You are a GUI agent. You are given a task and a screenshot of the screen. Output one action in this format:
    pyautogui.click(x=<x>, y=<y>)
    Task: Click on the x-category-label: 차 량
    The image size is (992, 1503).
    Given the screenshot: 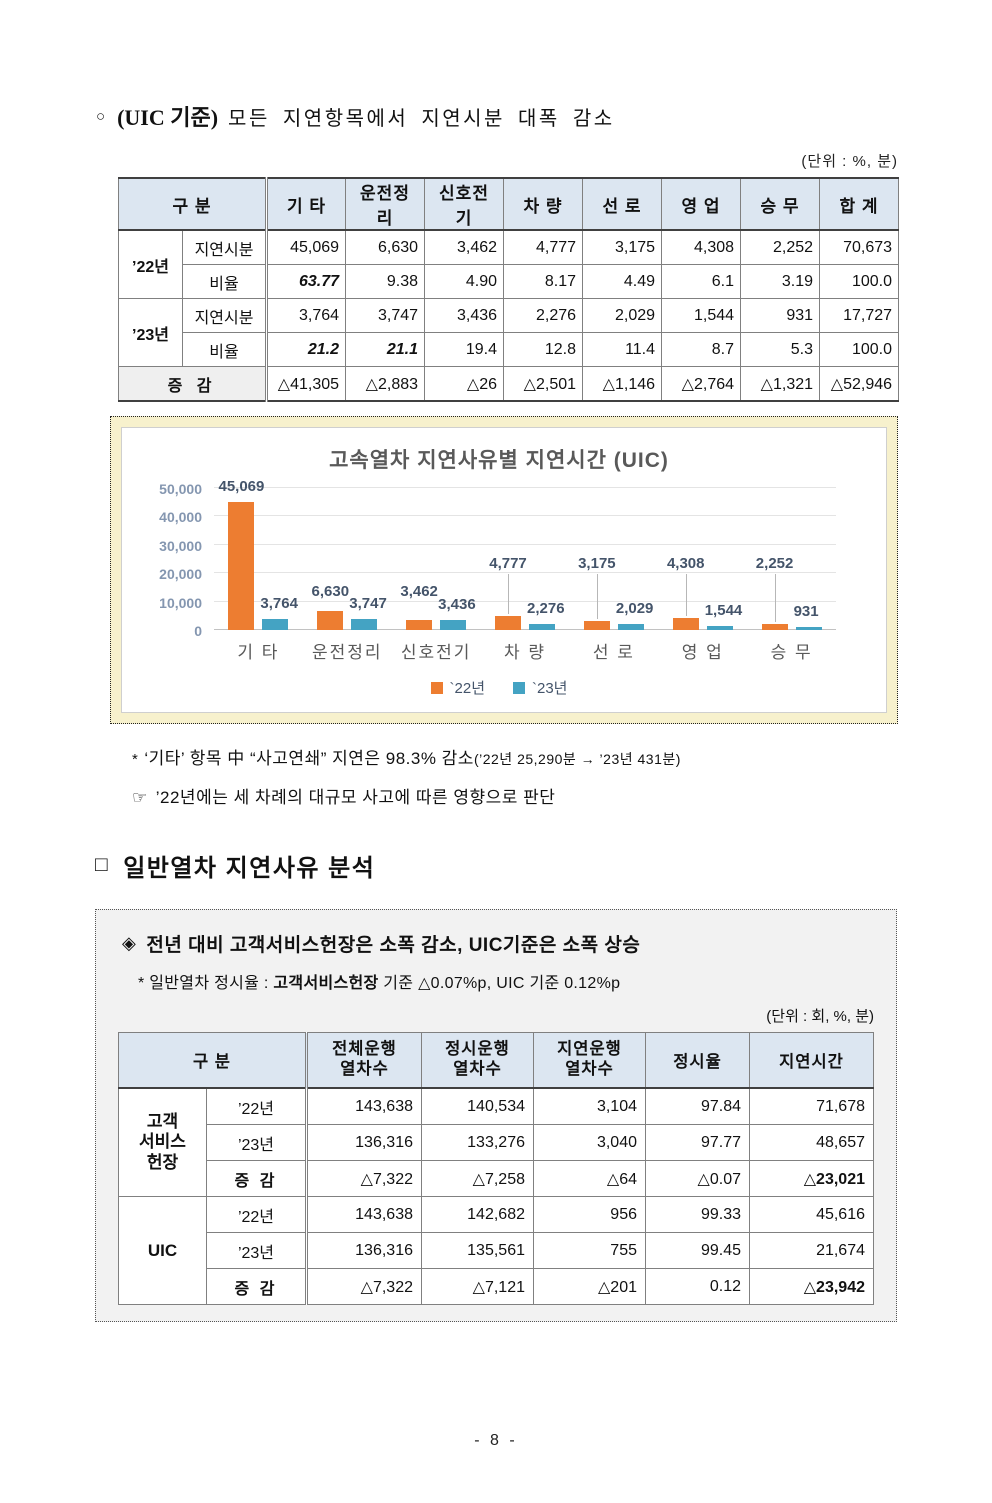 What is the action you would take?
    pyautogui.click(x=525, y=652)
    